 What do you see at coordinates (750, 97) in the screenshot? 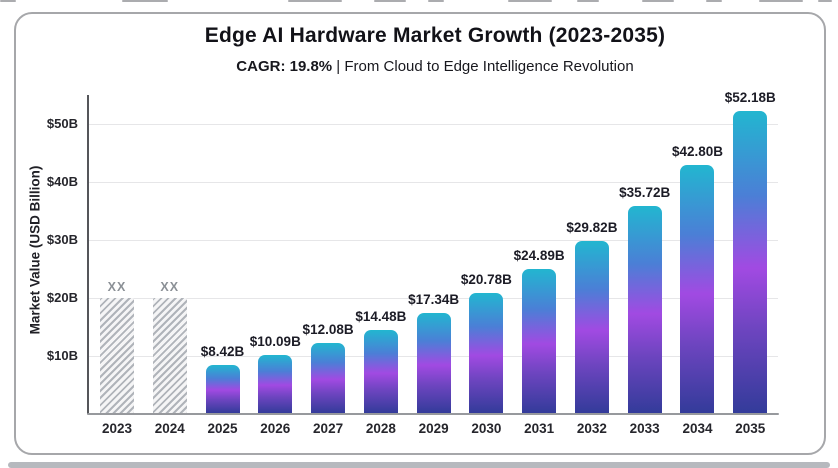
I see `bar-value-label-2035: $52.18B` at bounding box center [750, 97].